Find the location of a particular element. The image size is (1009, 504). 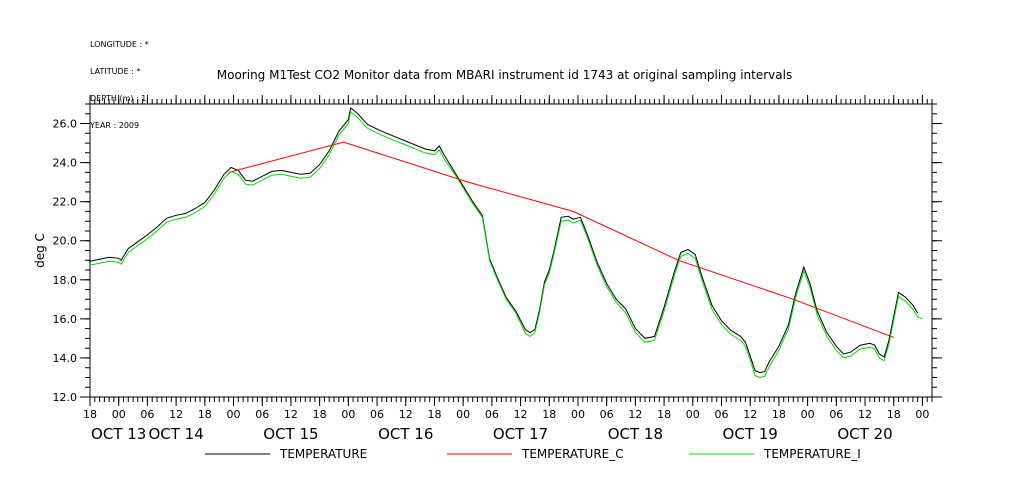

x-day-label: OCT 20 is located at coordinates (864, 434).